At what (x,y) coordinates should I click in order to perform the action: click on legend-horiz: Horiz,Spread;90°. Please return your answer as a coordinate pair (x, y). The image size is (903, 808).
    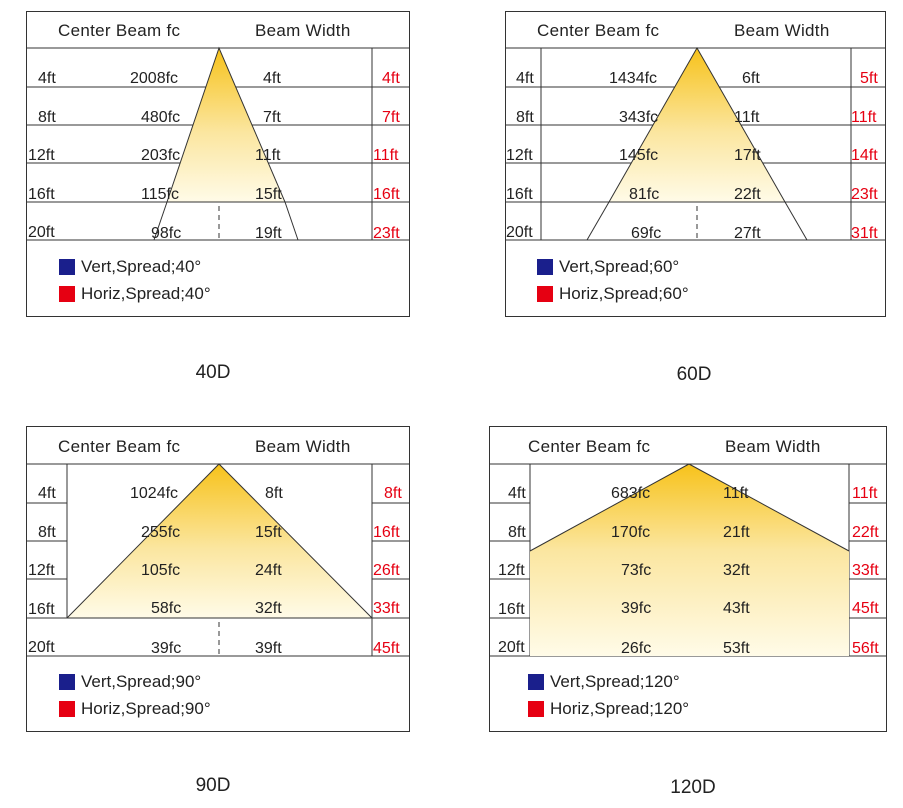
    Looking at the image, I should click on (135, 709).